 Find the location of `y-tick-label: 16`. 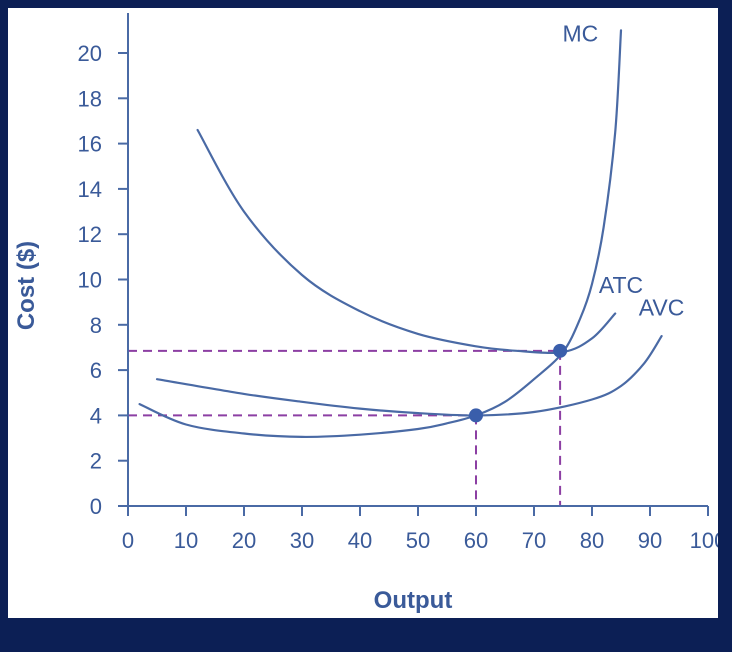

y-tick-label: 16 is located at coordinates (90, 144).